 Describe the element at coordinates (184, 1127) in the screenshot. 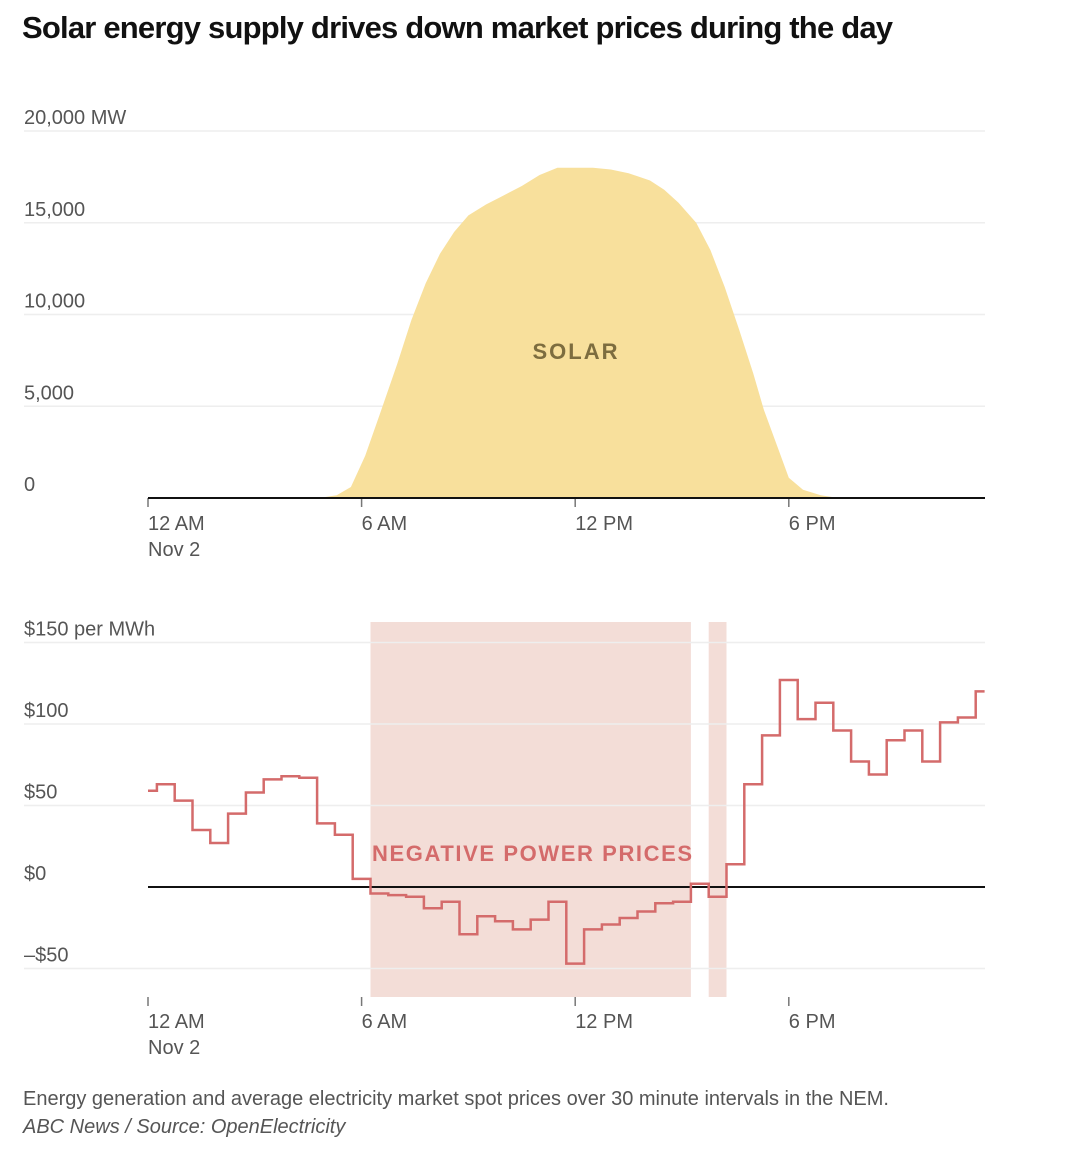

I see `source-credit: ABC News / Source: OpenElectricity` at that location.